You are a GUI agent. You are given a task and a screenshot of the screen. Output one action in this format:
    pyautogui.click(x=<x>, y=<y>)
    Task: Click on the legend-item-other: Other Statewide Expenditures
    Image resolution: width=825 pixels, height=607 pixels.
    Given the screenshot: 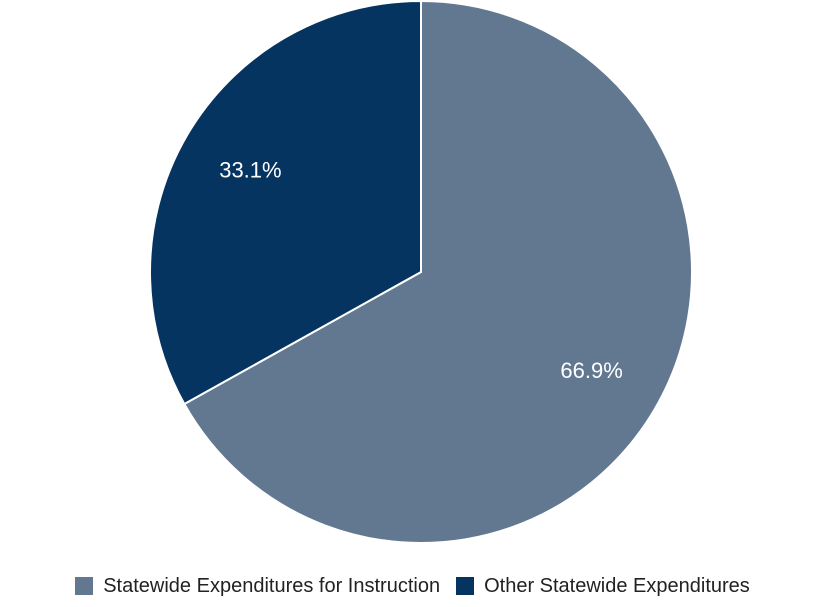 What is the action you would take?
    pyautogui.click(x=603, y=586)
    